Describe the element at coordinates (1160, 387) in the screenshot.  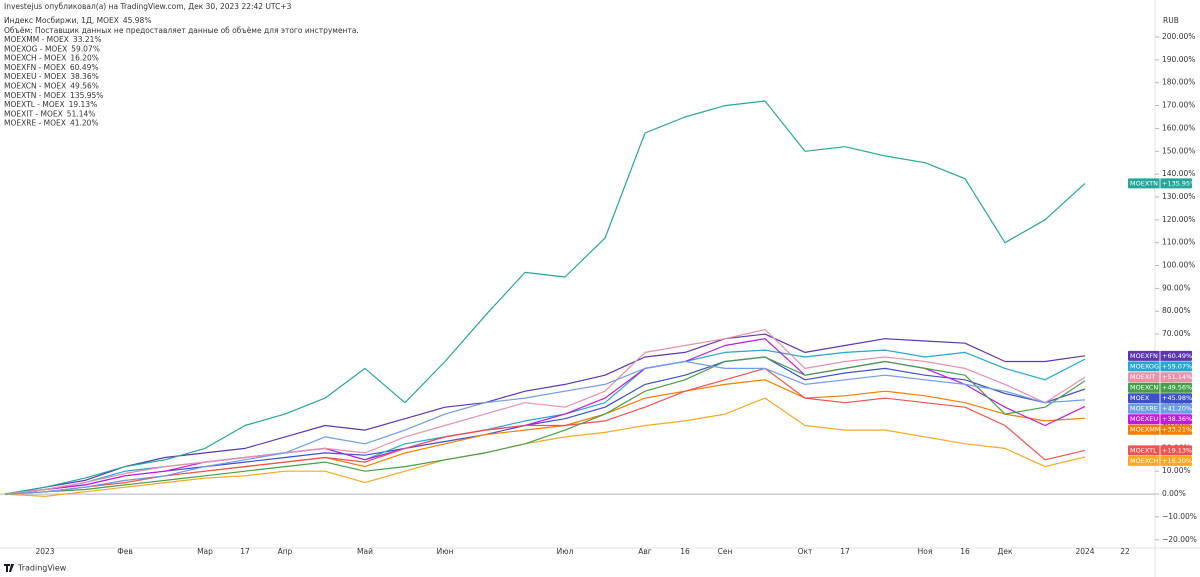
I see `end-tag: MOEXCN +49.56%` at that location.